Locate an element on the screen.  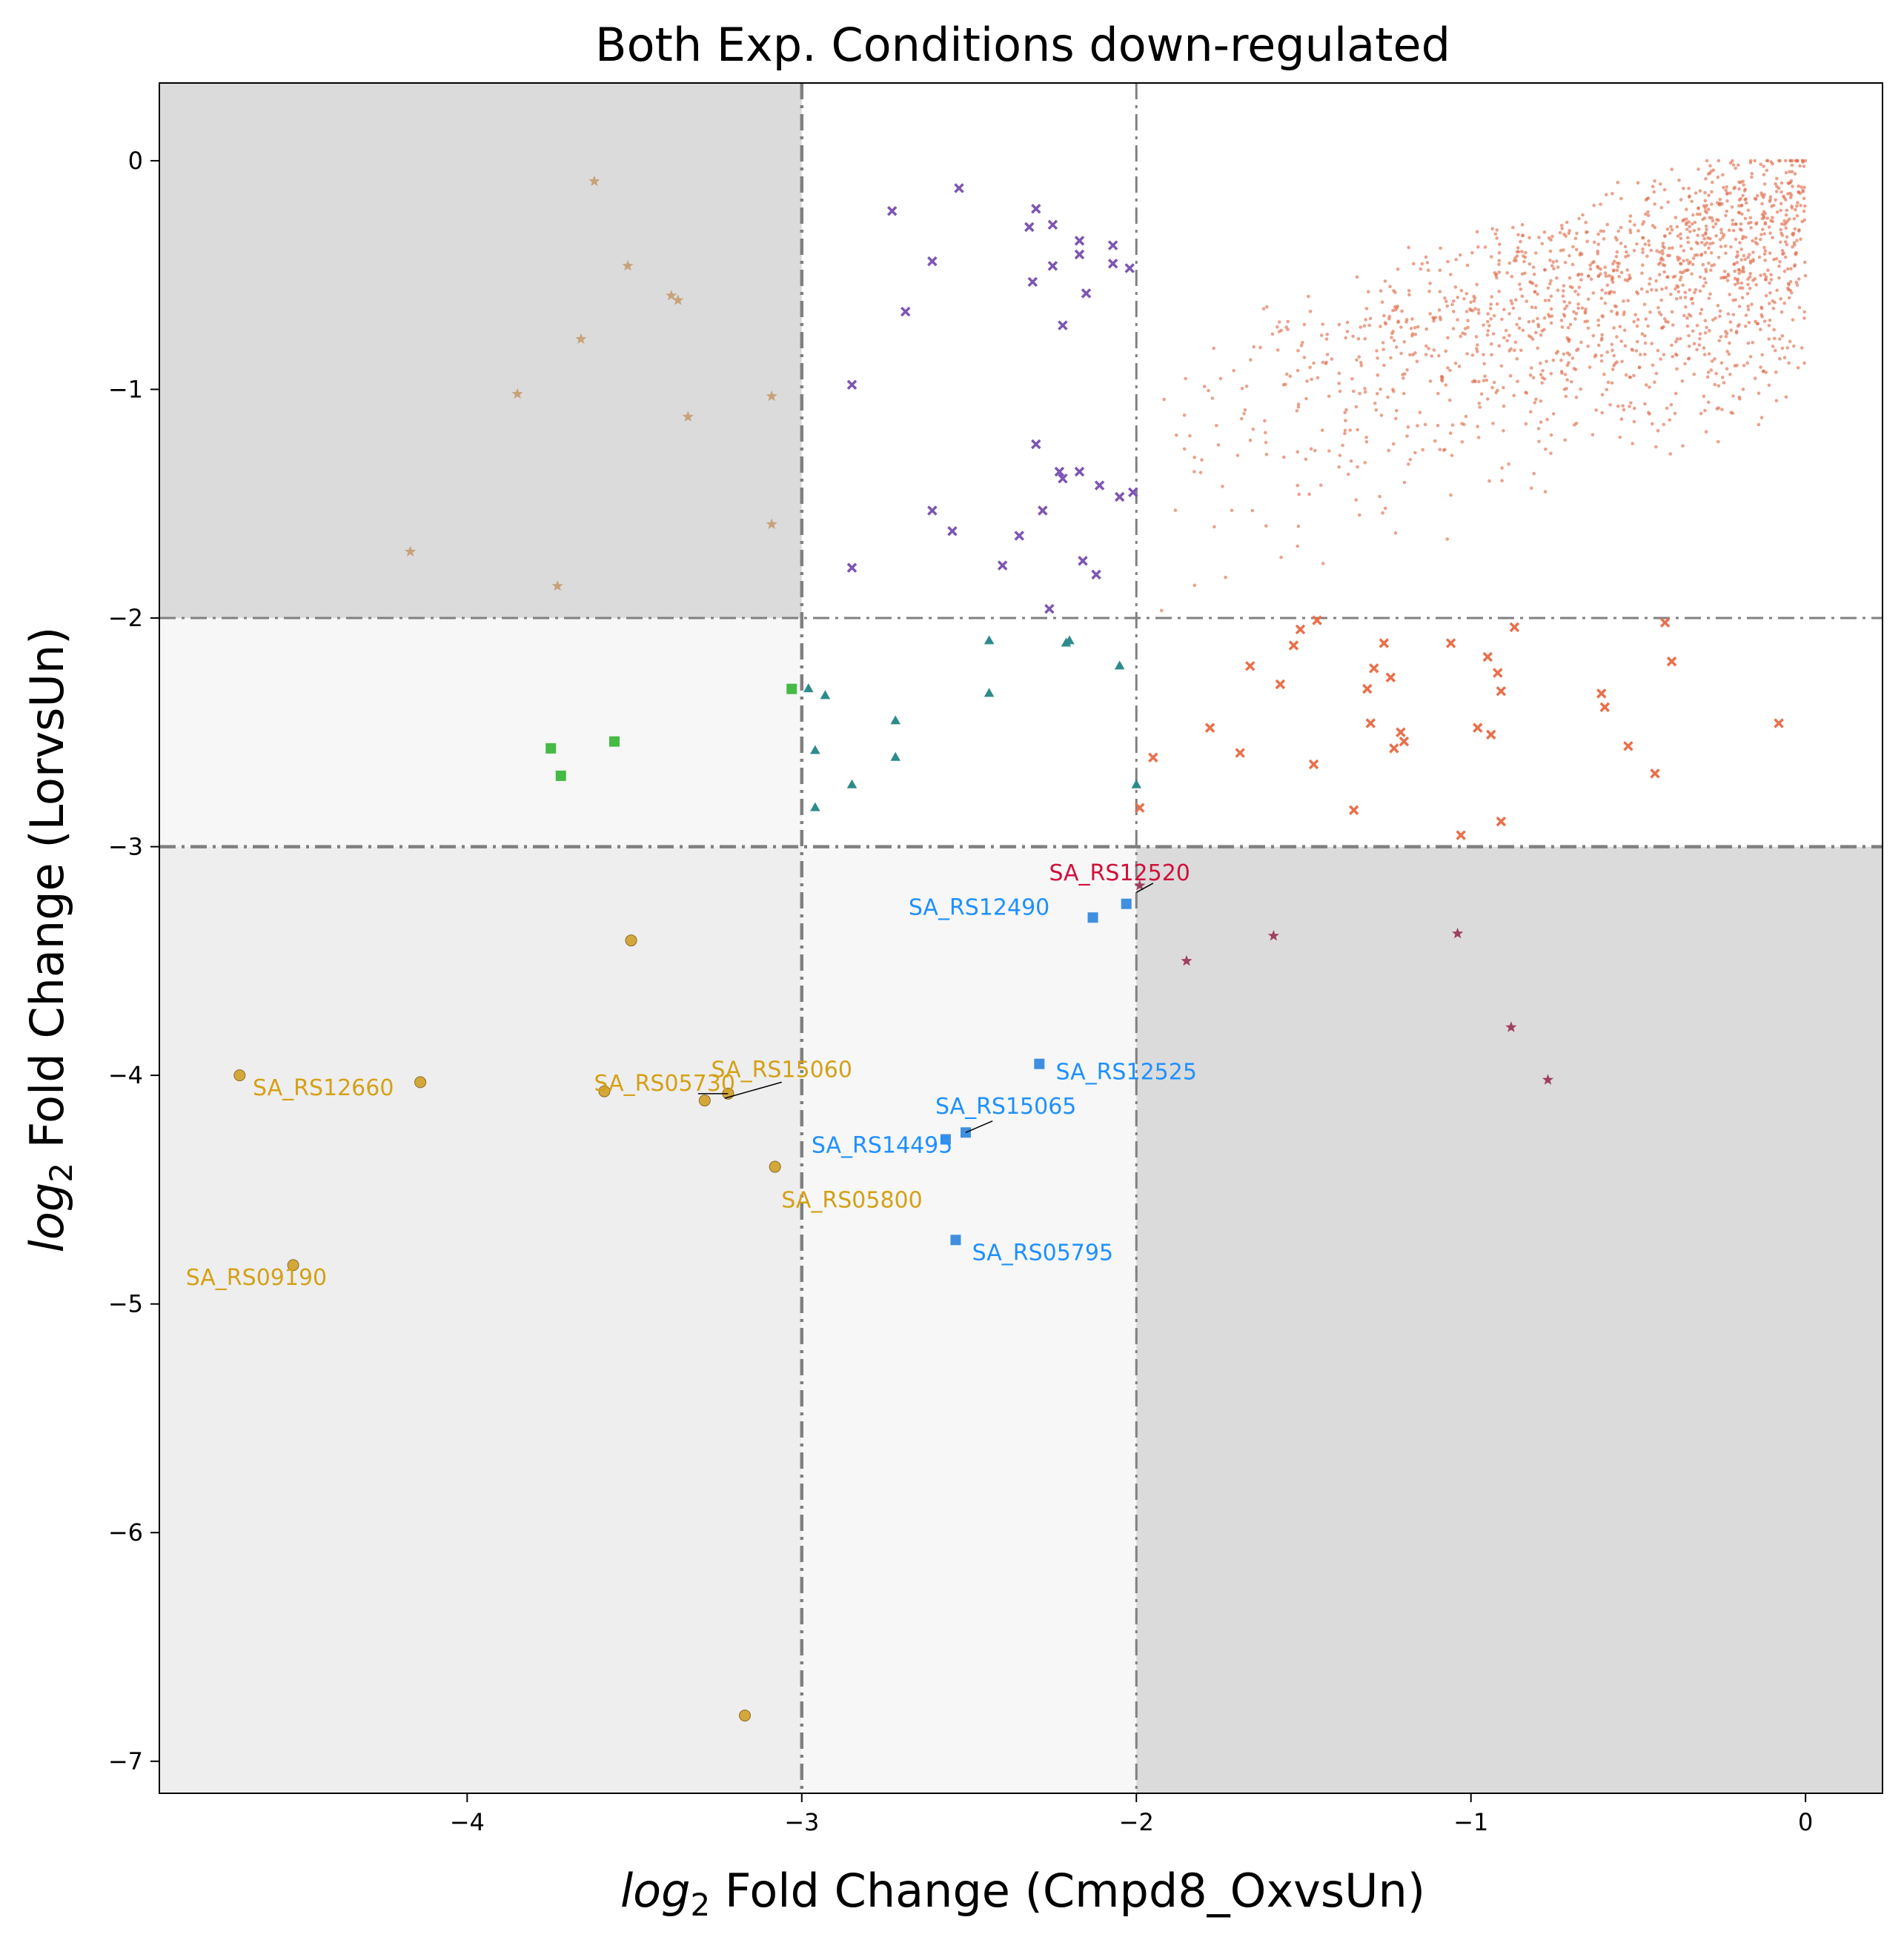
region-top-left is located at coordinates (480, 351).